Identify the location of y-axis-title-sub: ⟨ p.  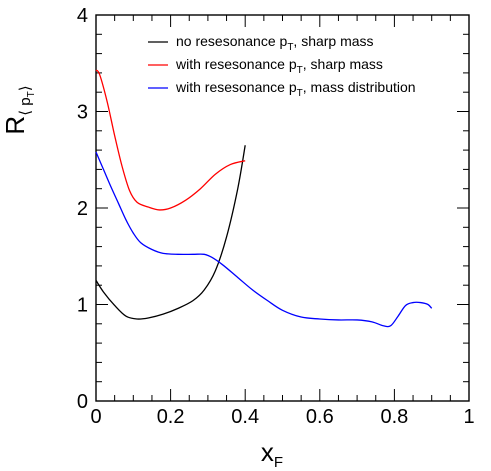
(25, 106).